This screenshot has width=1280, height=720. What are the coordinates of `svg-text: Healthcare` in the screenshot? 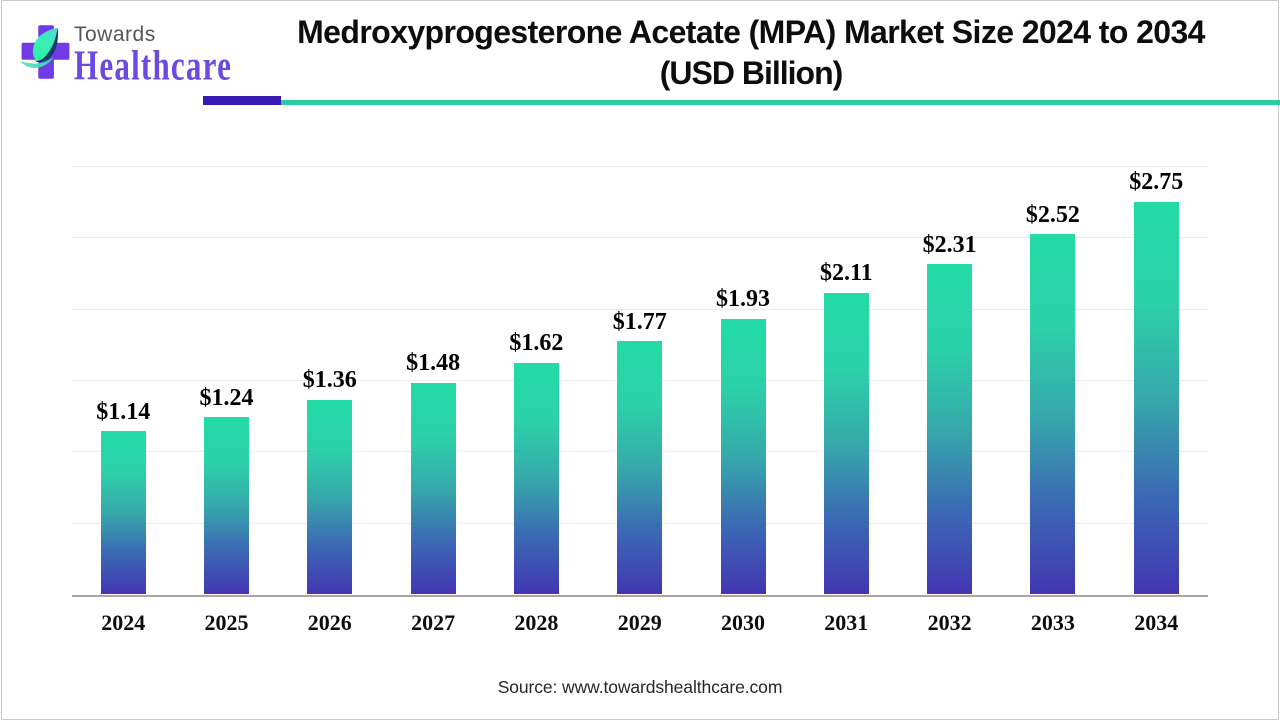 It's located at (152, 65).